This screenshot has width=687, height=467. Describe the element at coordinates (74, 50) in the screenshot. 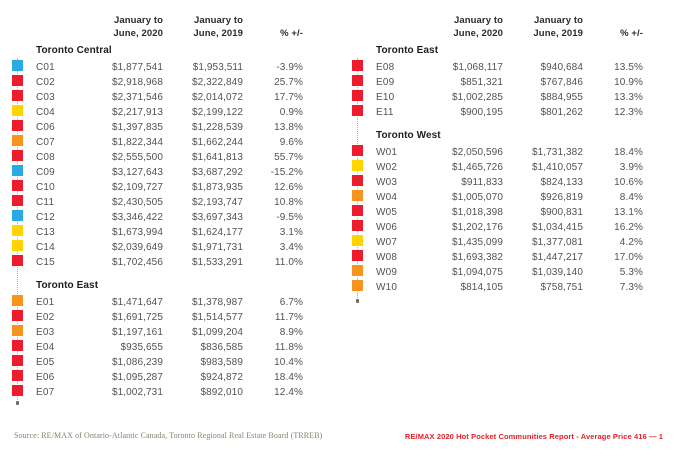

I see `section-title: Toronto Central` at that location.